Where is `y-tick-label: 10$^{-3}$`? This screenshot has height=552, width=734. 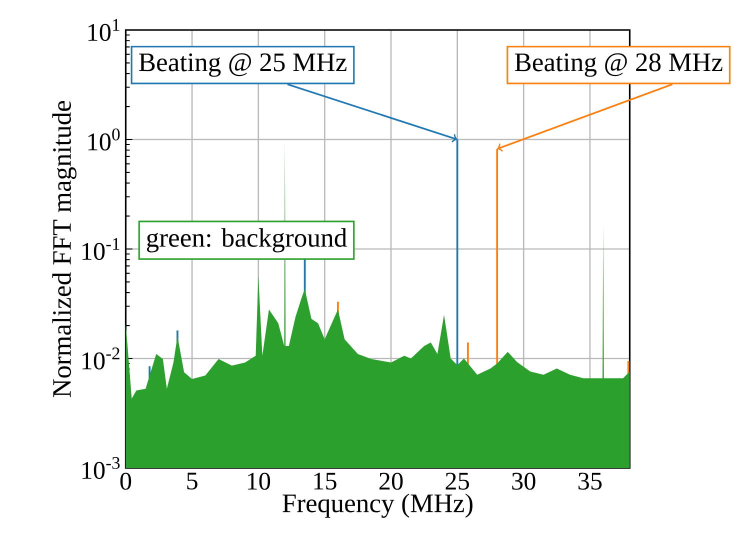
y-tick-label: 10$^{-3}$ is located at coordinates (101, 468).